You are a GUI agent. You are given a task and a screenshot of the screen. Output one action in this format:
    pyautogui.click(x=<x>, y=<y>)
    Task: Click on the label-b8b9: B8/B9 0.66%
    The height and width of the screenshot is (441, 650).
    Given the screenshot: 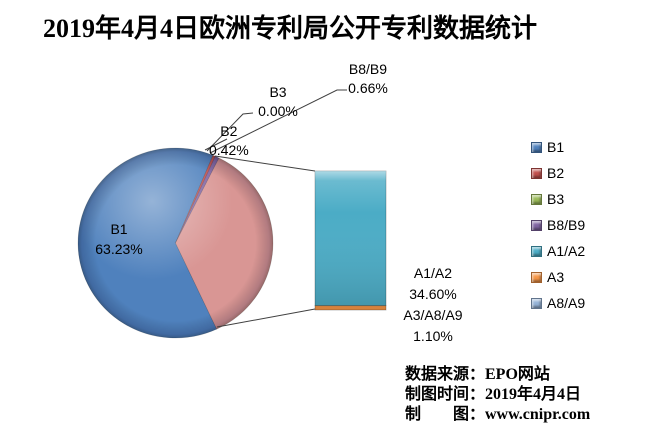 What is the action you would take?
    pyautogui.click(x=368, y=79)
    